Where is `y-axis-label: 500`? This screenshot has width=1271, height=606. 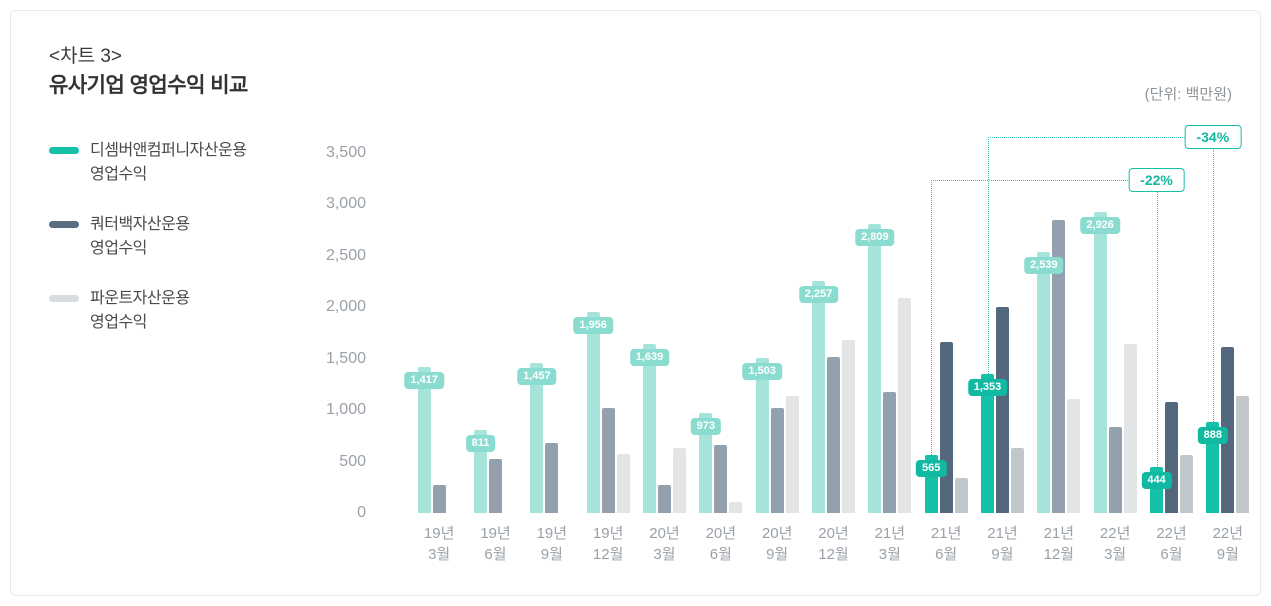 y-axis-label: 500 is located at coordinates (352, 461).